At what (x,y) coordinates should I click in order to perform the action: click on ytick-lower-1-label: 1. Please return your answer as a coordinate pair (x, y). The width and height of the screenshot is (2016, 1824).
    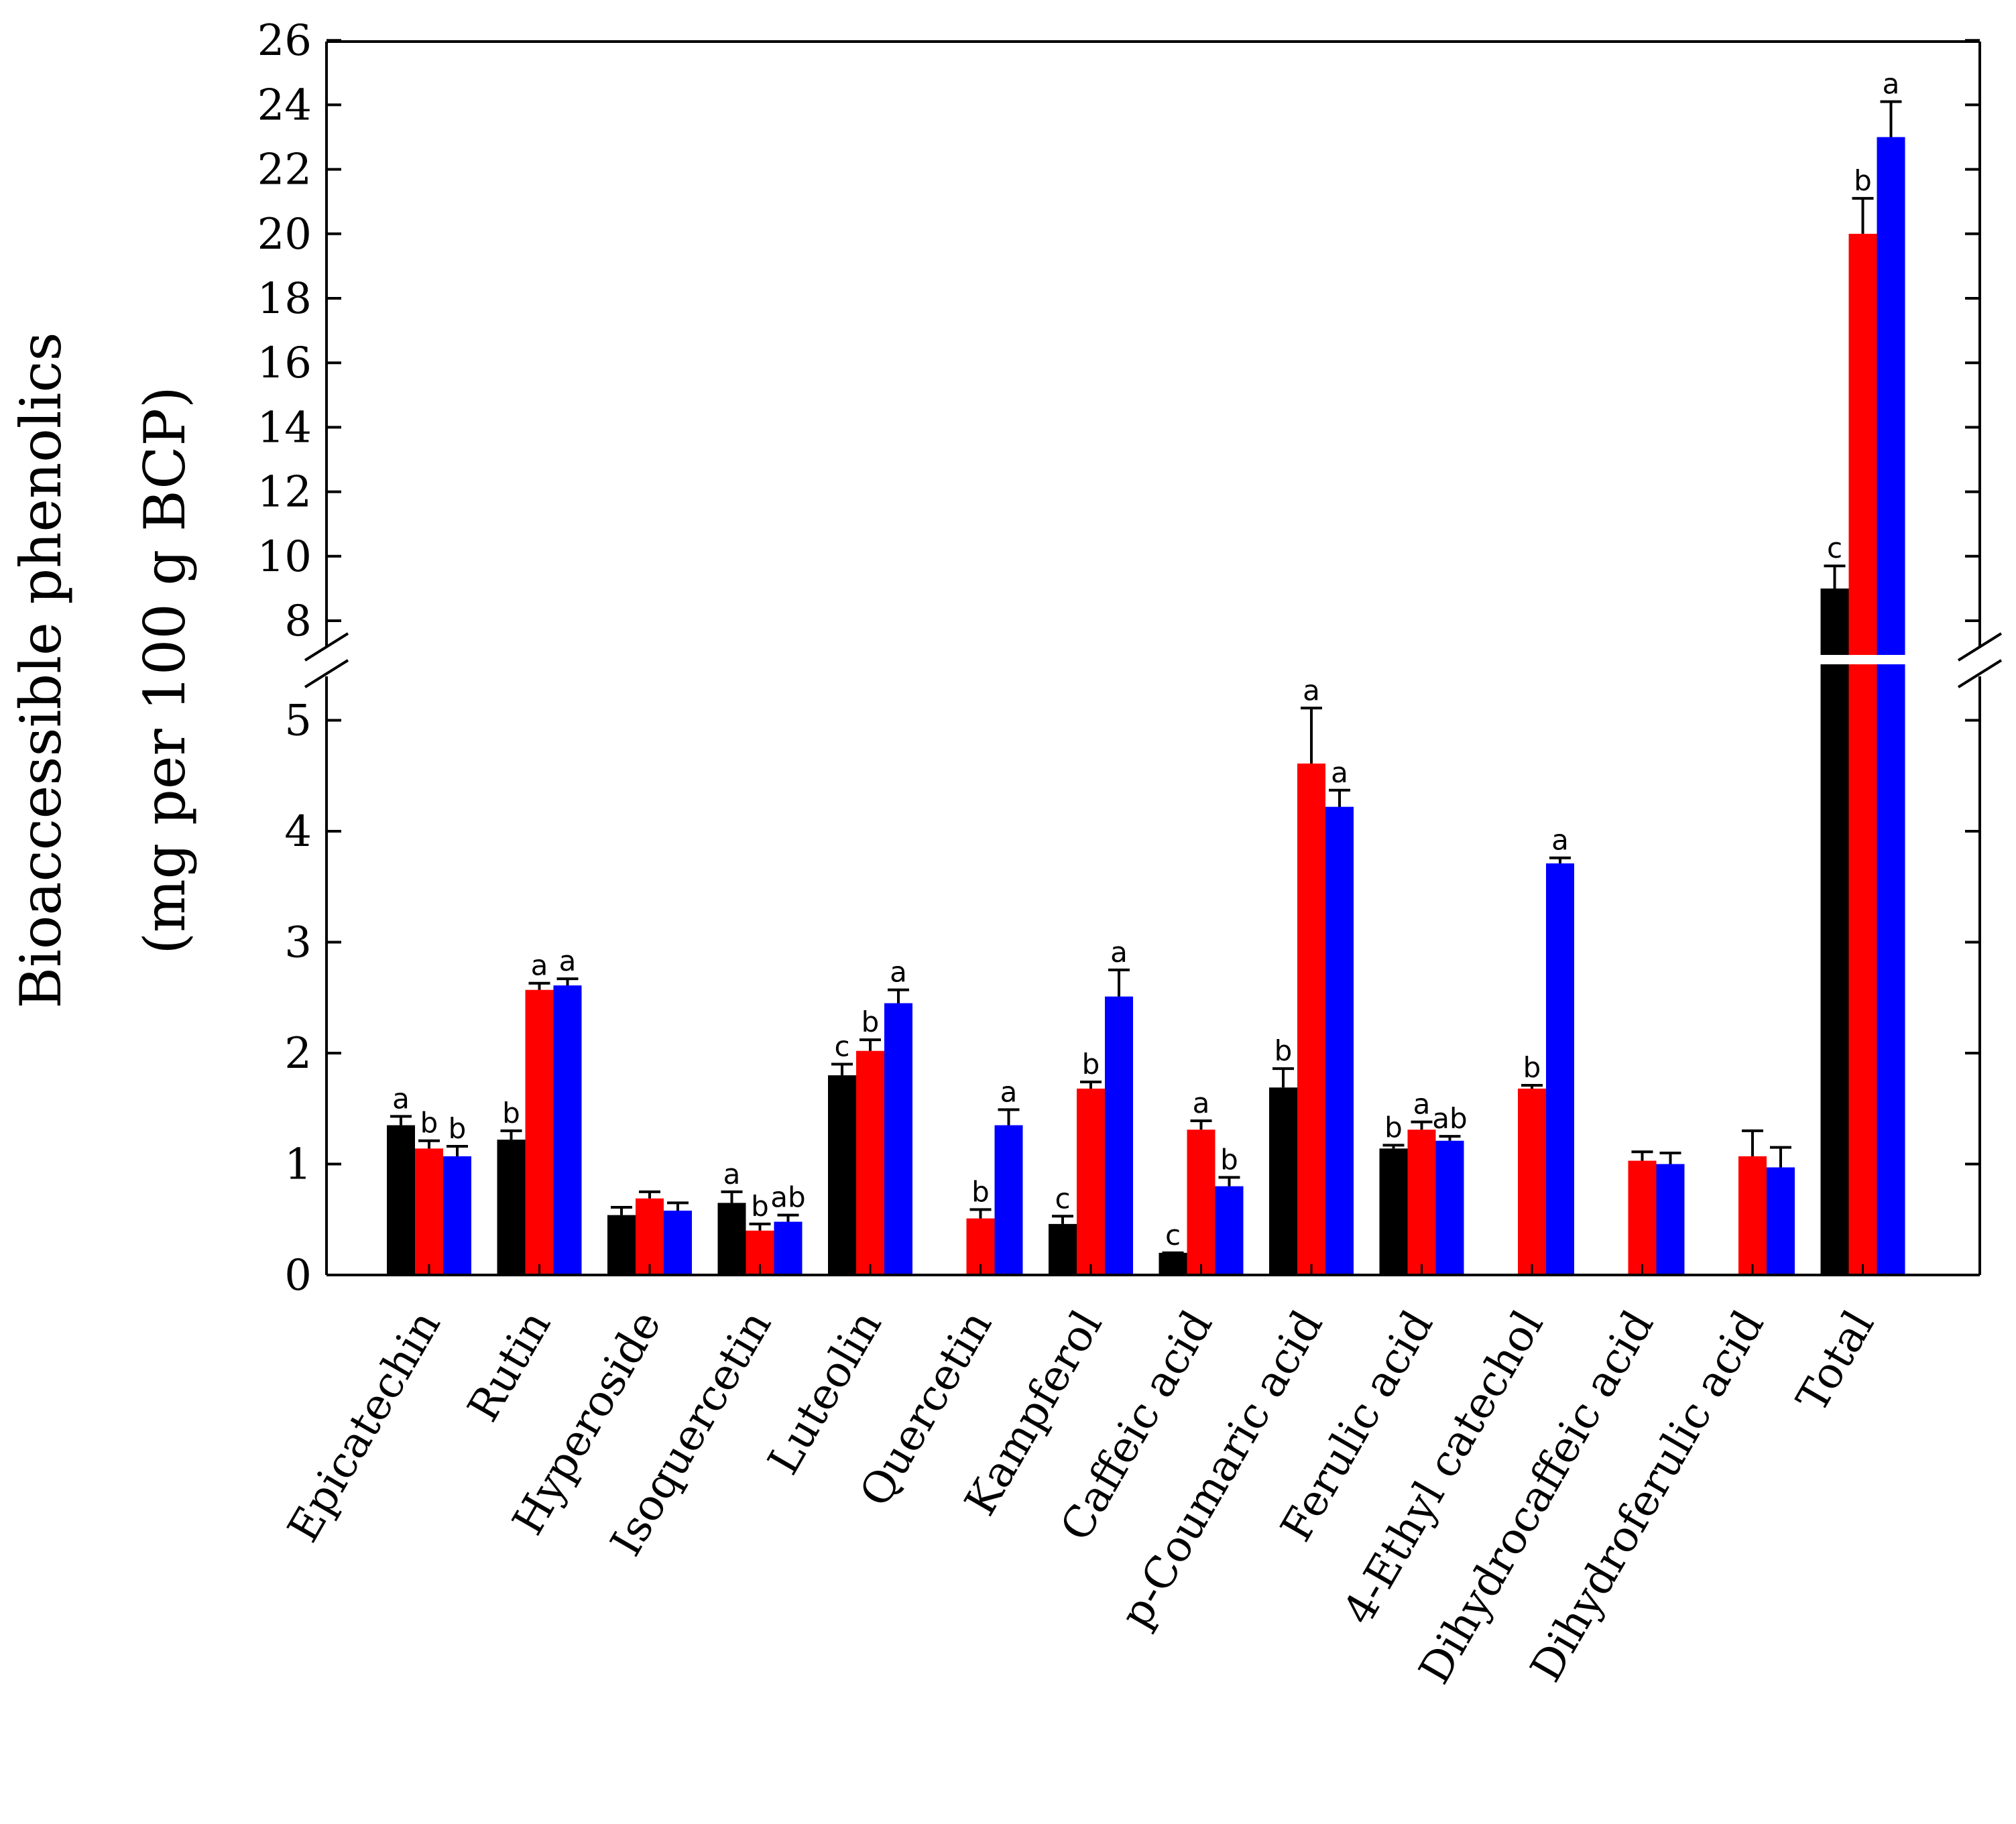
    Looking at the image, I should click on (298, 1165).